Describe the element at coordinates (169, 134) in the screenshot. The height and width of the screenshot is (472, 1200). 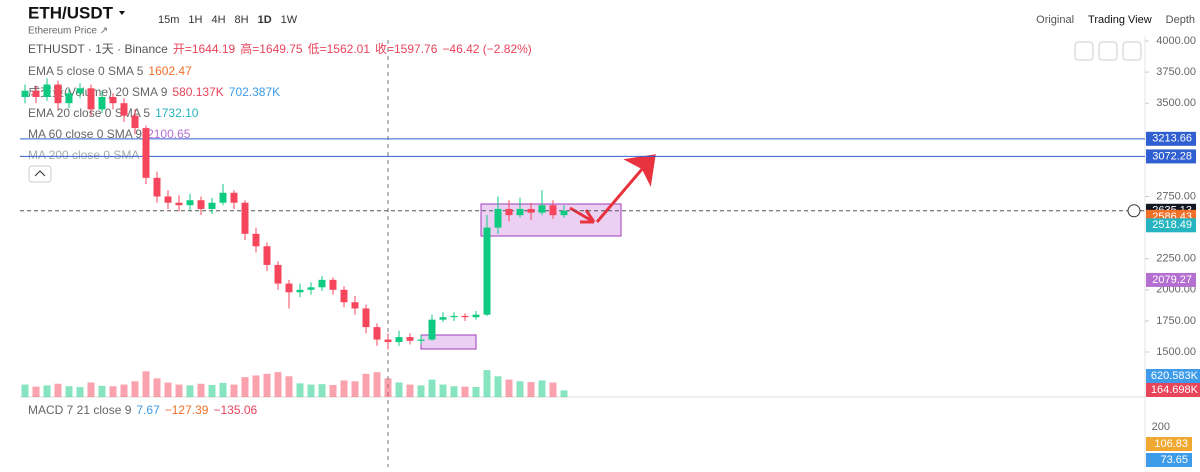
I see `legend-text: 2100.65` at that location.